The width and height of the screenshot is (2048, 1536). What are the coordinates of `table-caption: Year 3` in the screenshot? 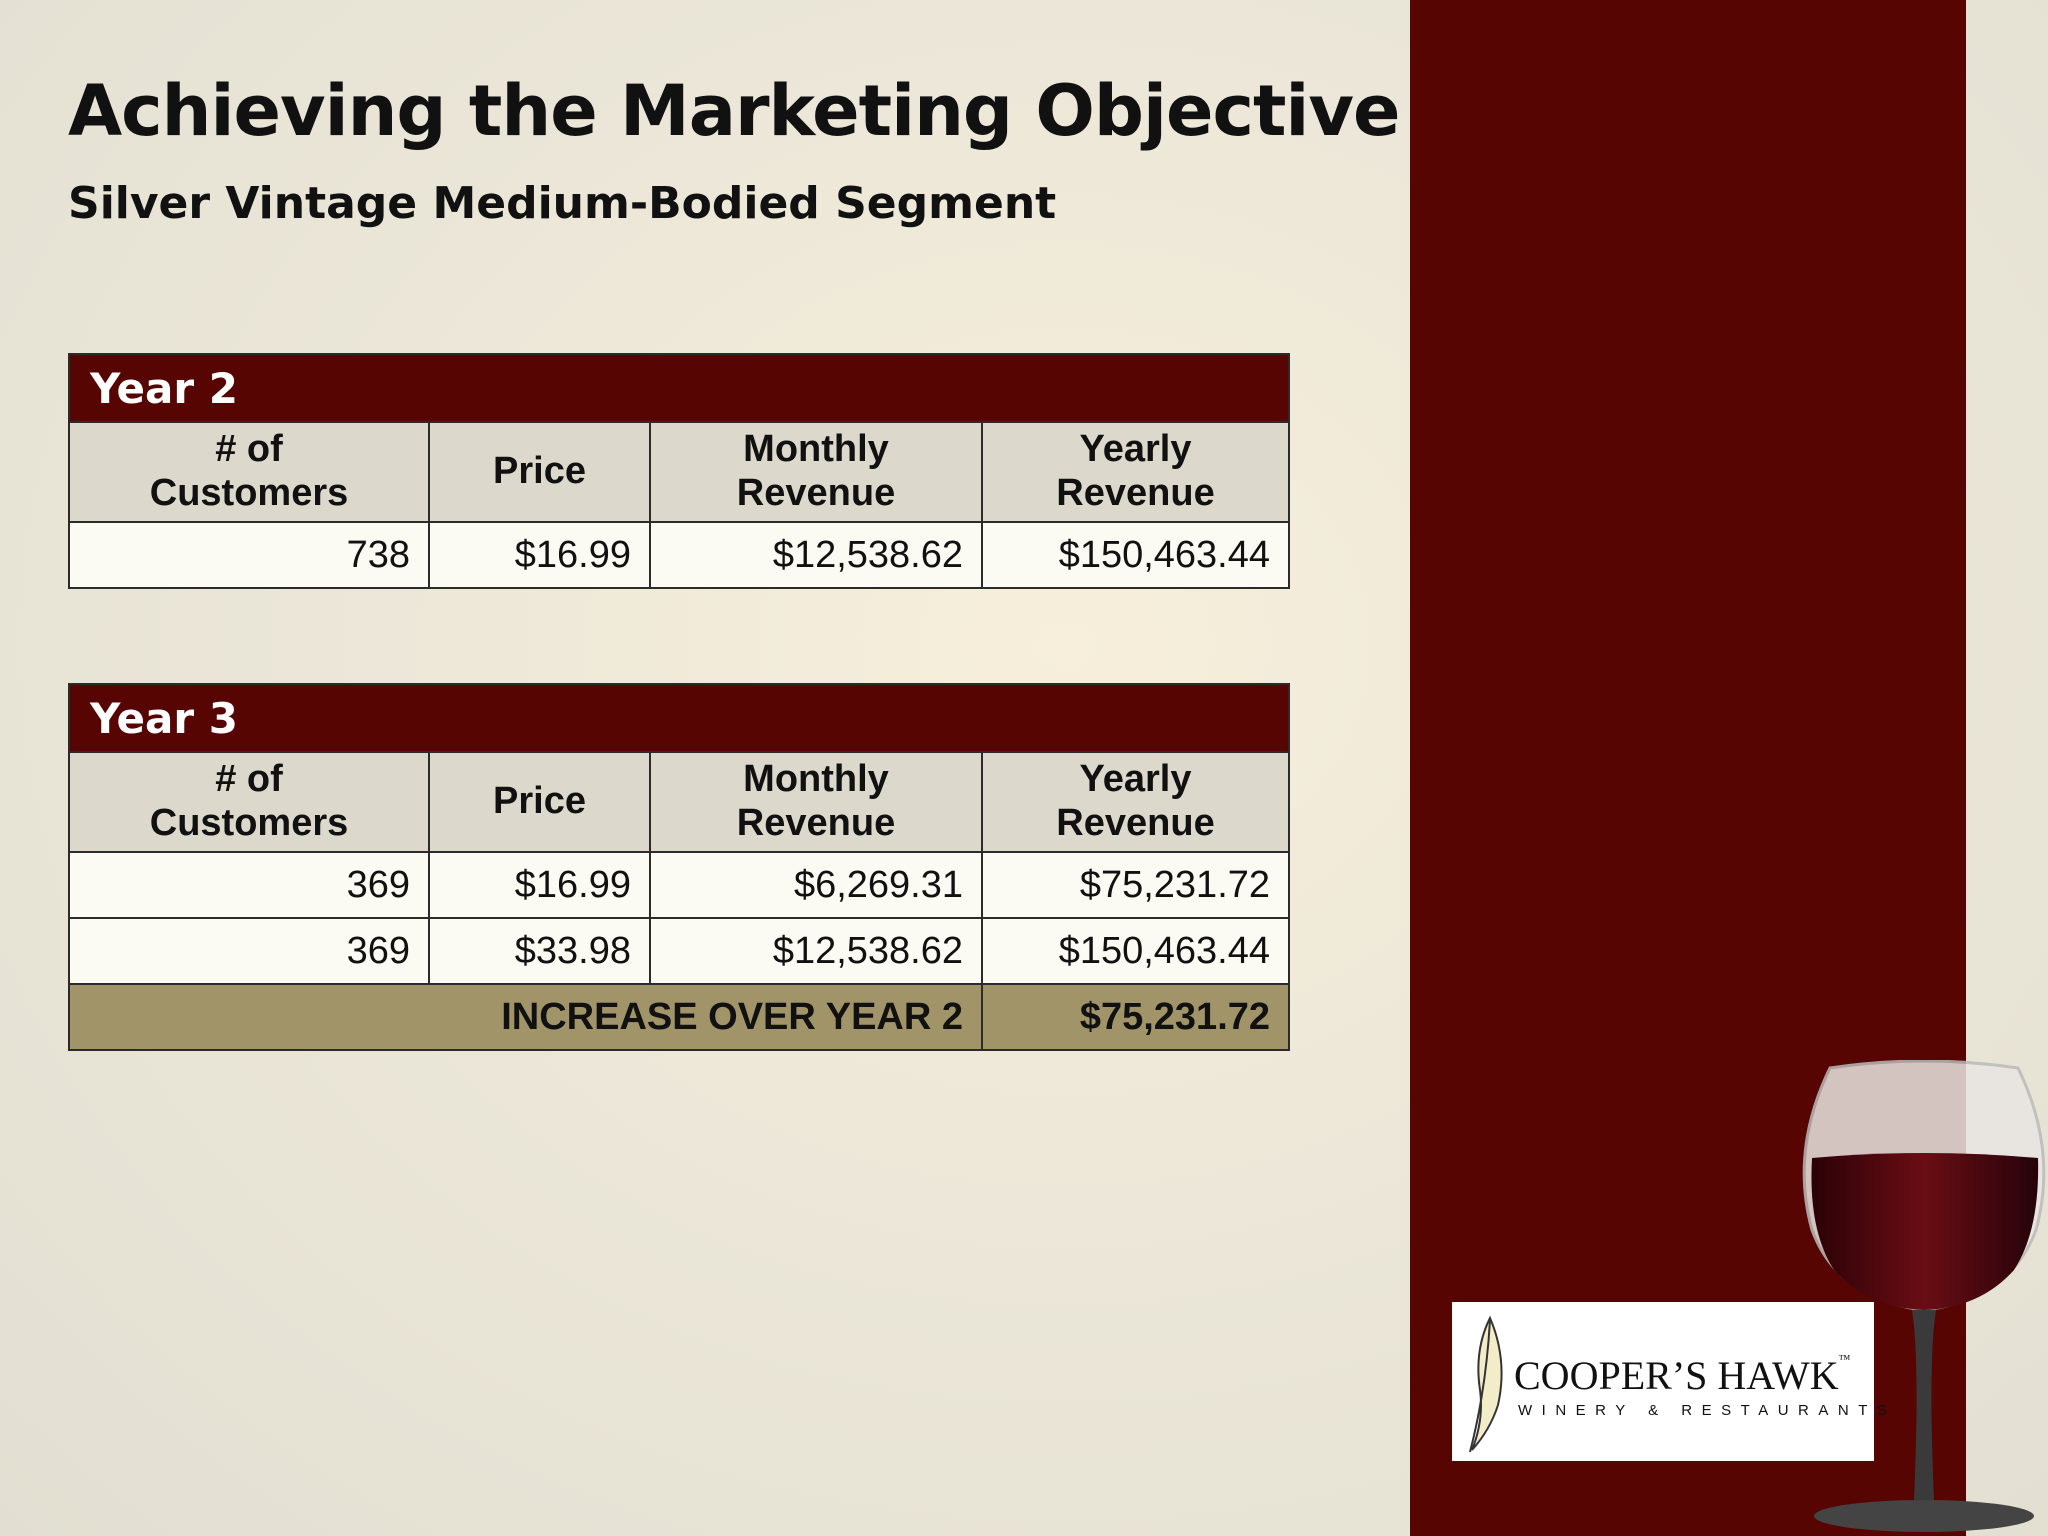 It's located at (679, 718).